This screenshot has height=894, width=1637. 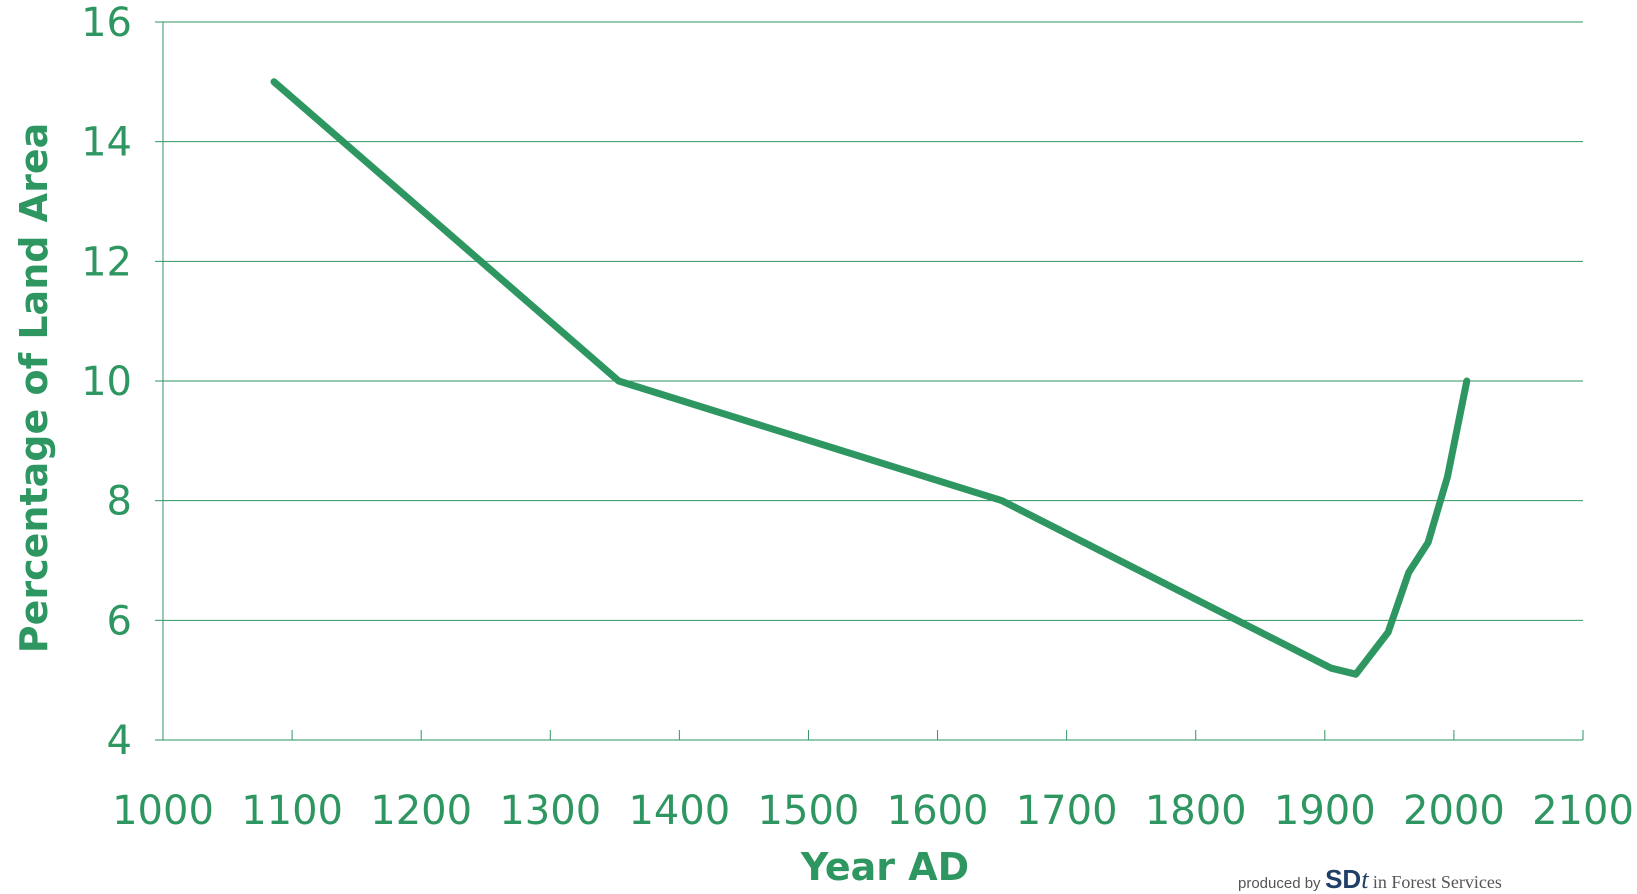 I want to click on y-tick-label: 8, so click(x=119, y=502).